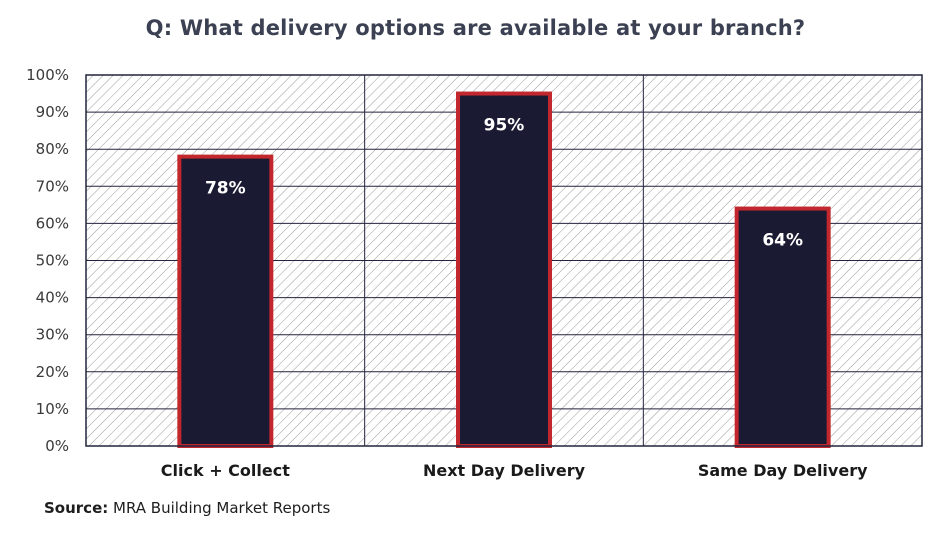  What do you see at coordinates (52, 372) in the screenshot?
I see `y-tick-label: 20%` at bounding box center [52, 372].